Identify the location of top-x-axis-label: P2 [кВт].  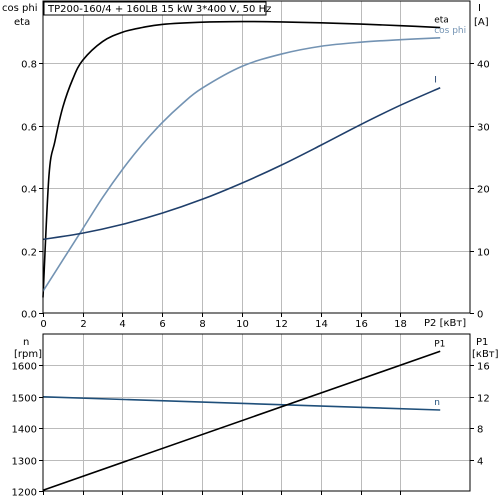
(445, 323).